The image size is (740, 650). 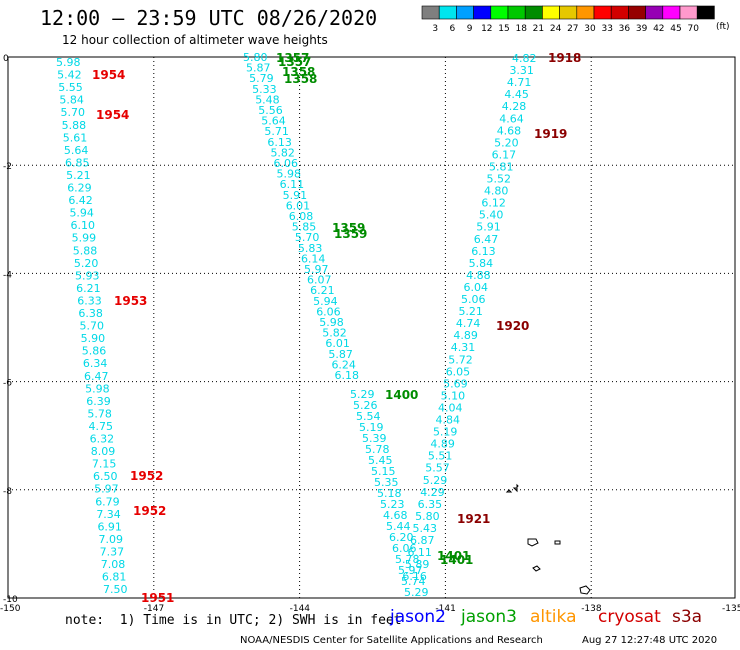 I want to click on page-title: 12:00 — 23:59 UTC 08/26/2020, so click(x=209, y=18).